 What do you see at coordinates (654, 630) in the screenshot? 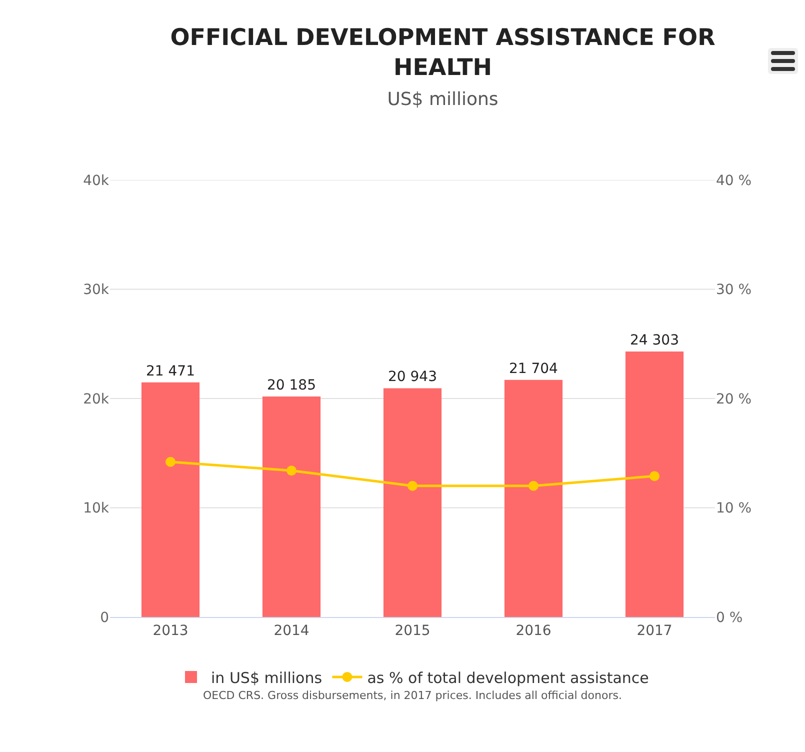
I see `x-tick-label: 2017` at bounding box center [654, 630].